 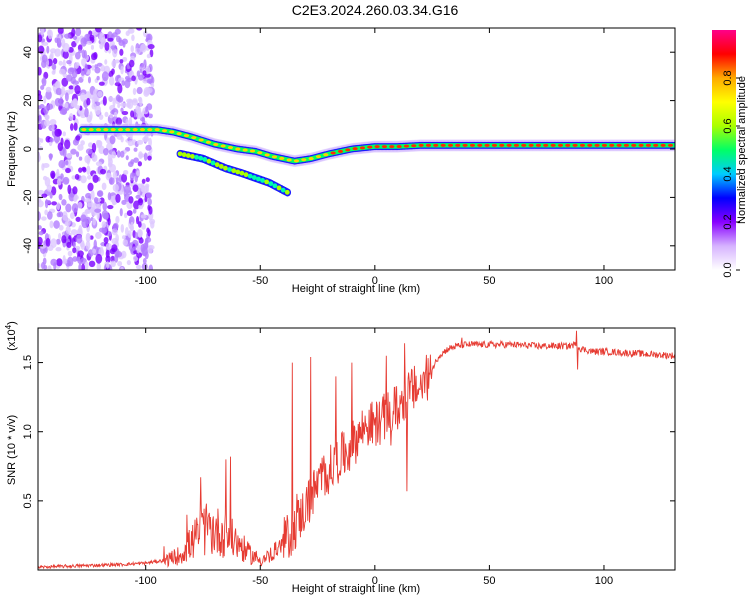 What do you see at coordinates (28, 100) in the screenshot?
I see `y-tick-label: 20` at bounding box center [28, 100].